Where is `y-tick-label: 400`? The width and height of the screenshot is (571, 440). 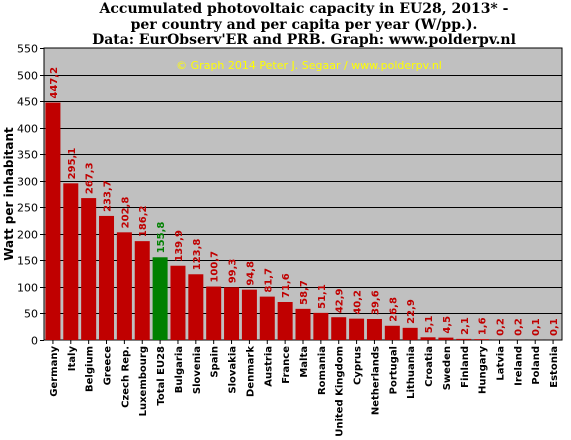
y-tick-label: 400 is located at coordinates (27, 129).